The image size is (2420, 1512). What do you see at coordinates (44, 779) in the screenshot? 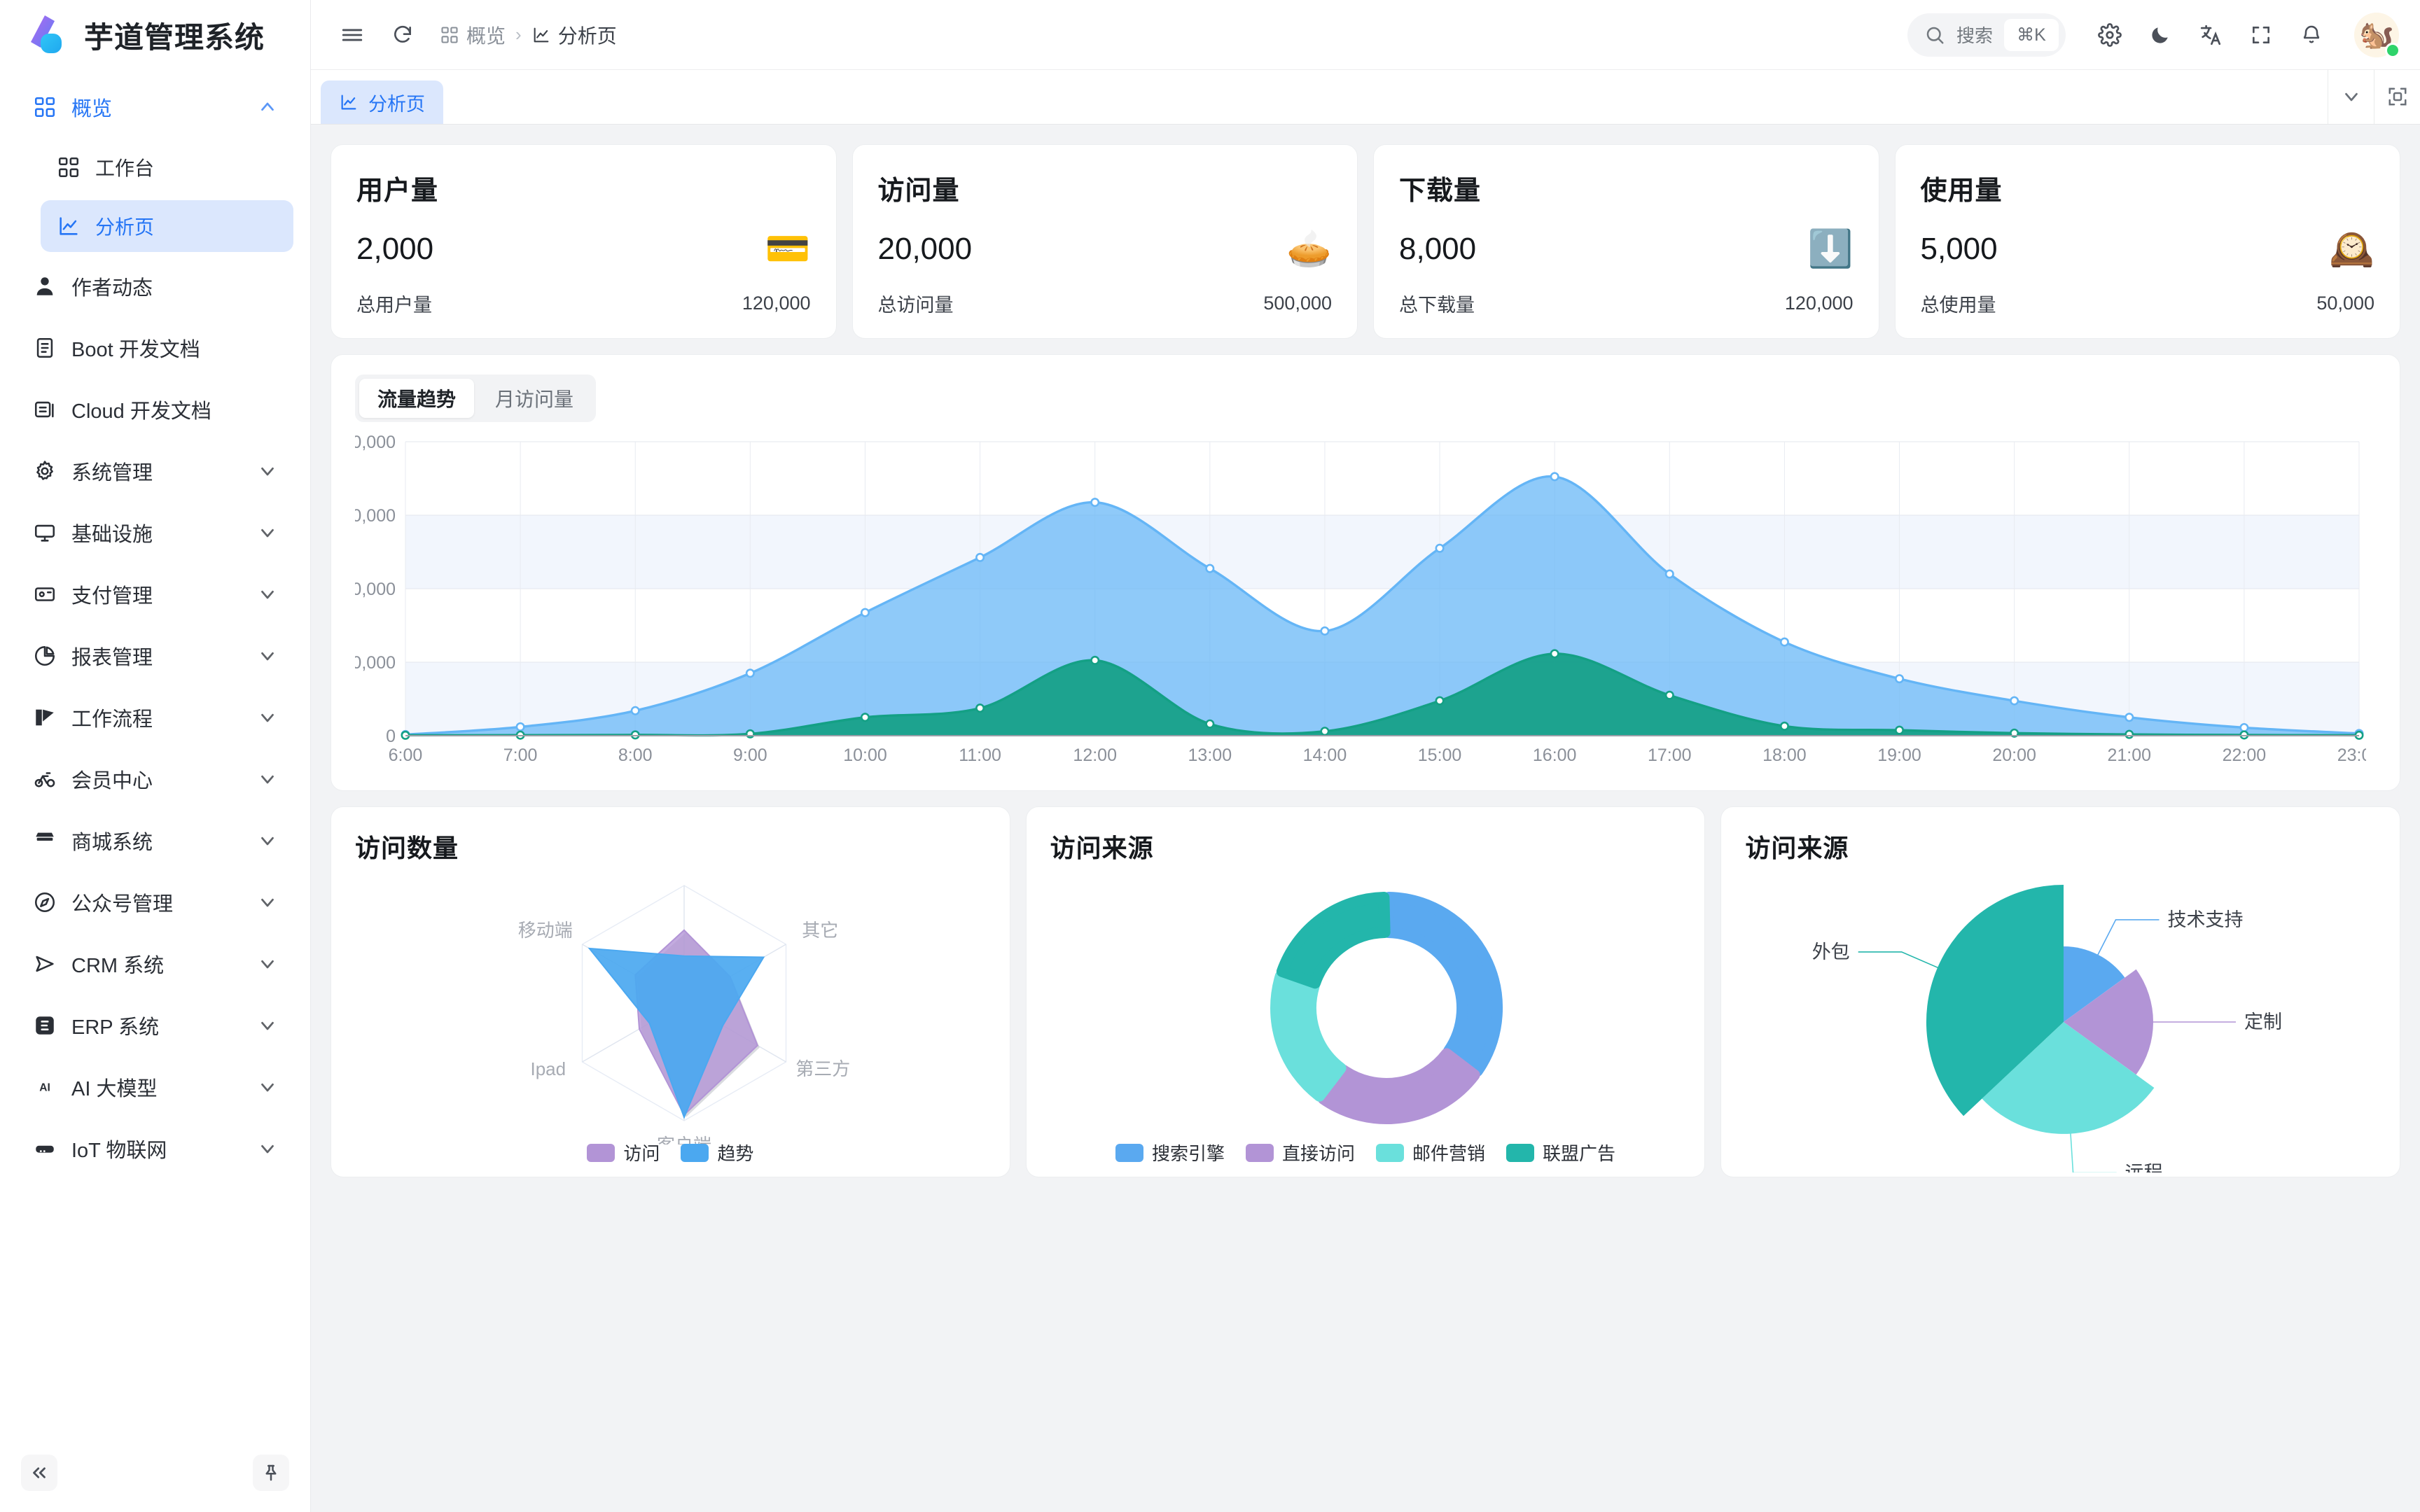
I see `bike-icon` at bounding box center [44, 779].